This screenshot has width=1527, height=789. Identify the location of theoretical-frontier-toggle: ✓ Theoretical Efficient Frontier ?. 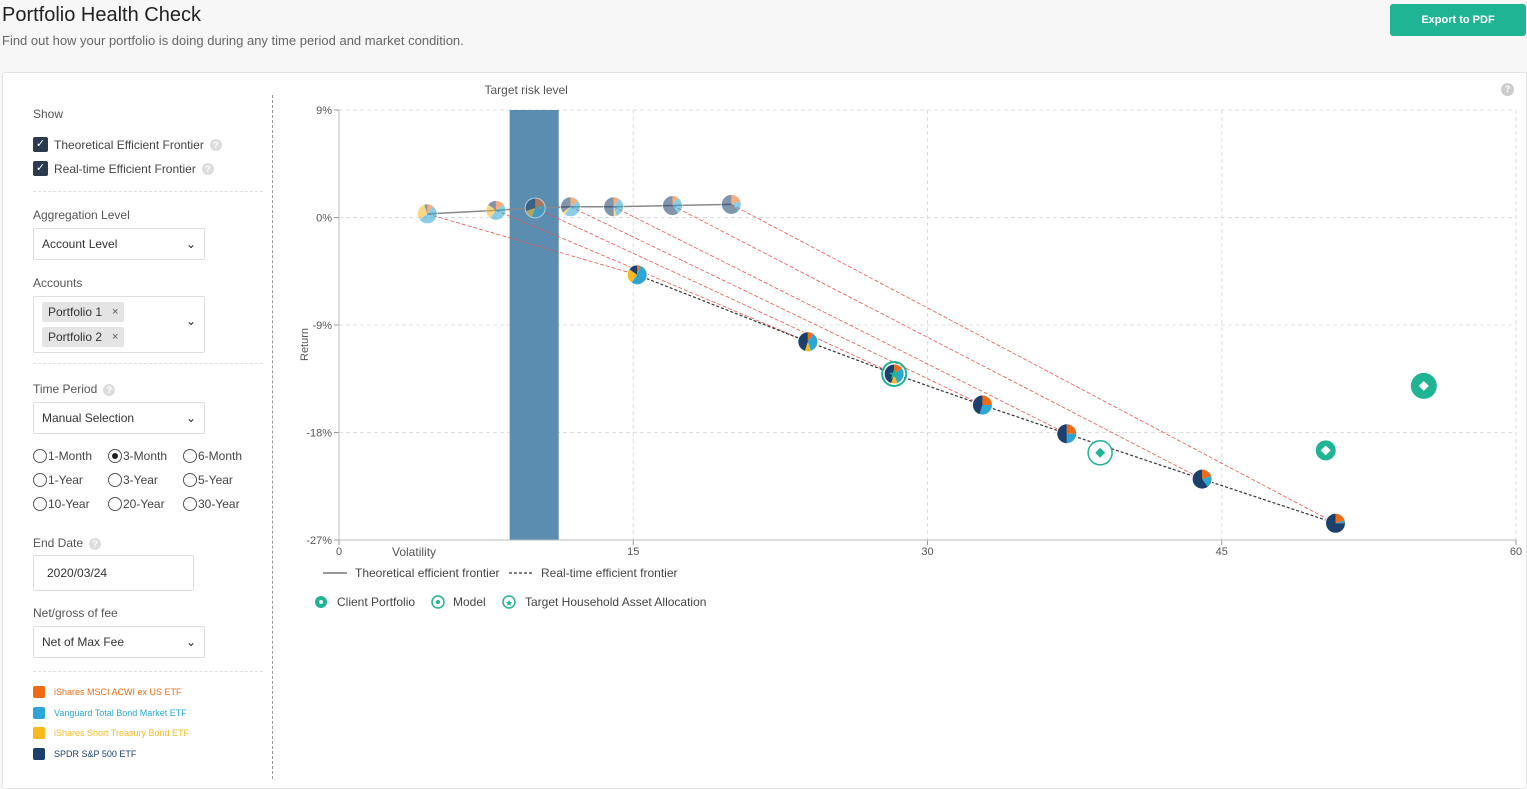
(127, 144).